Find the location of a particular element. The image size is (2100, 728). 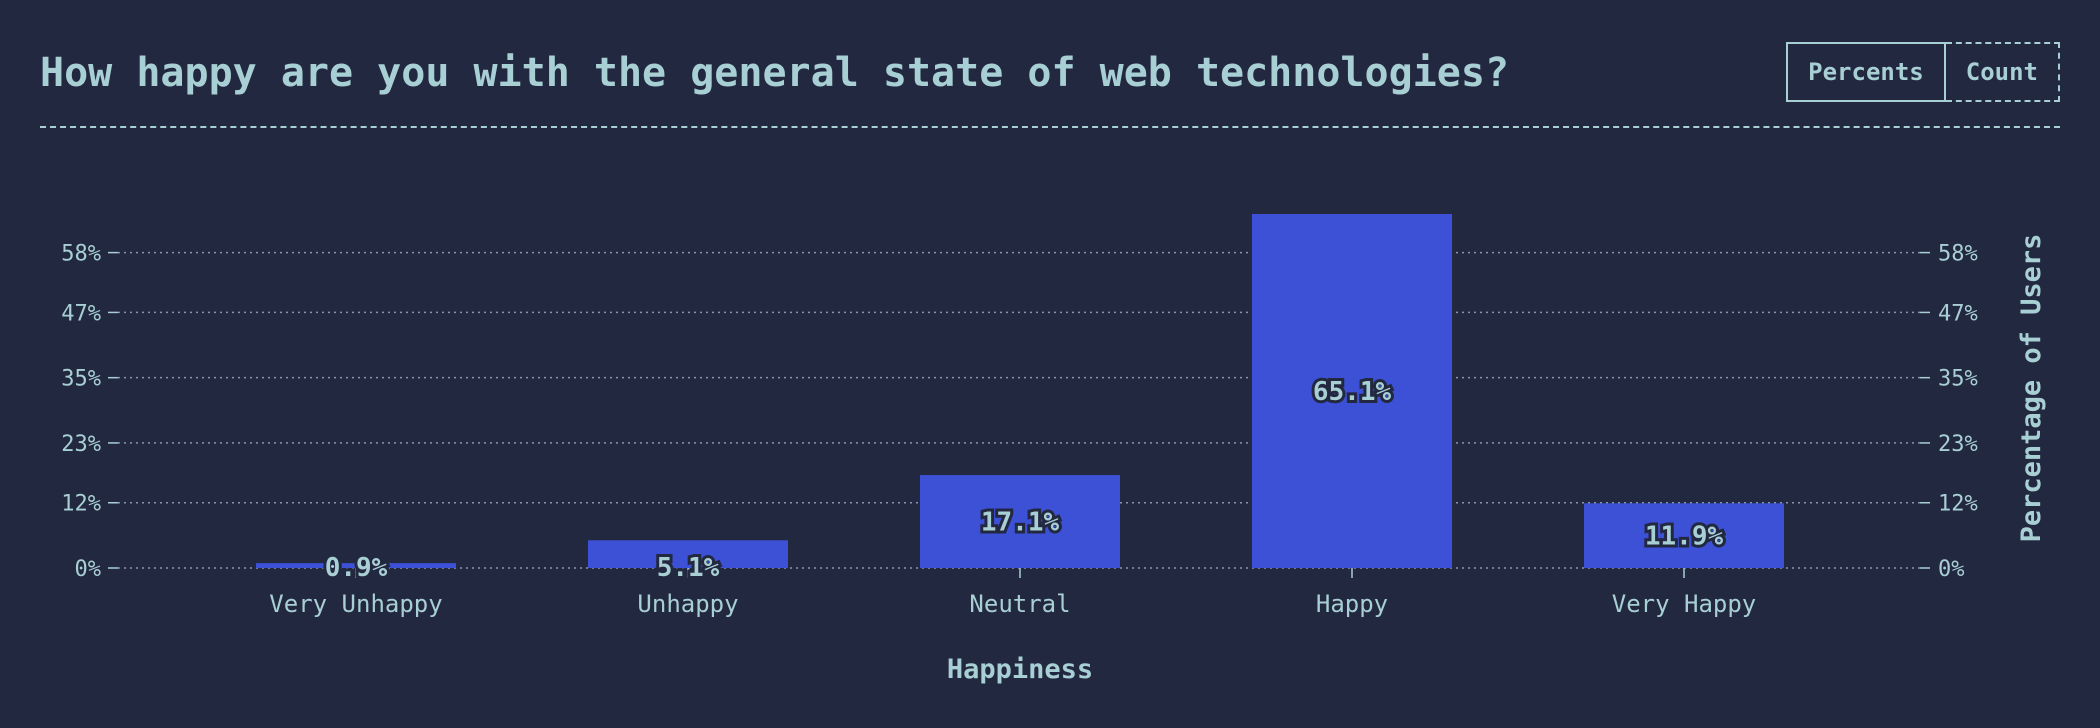

y-tick-label-right: 12% is located at coordinates (1958, 504).